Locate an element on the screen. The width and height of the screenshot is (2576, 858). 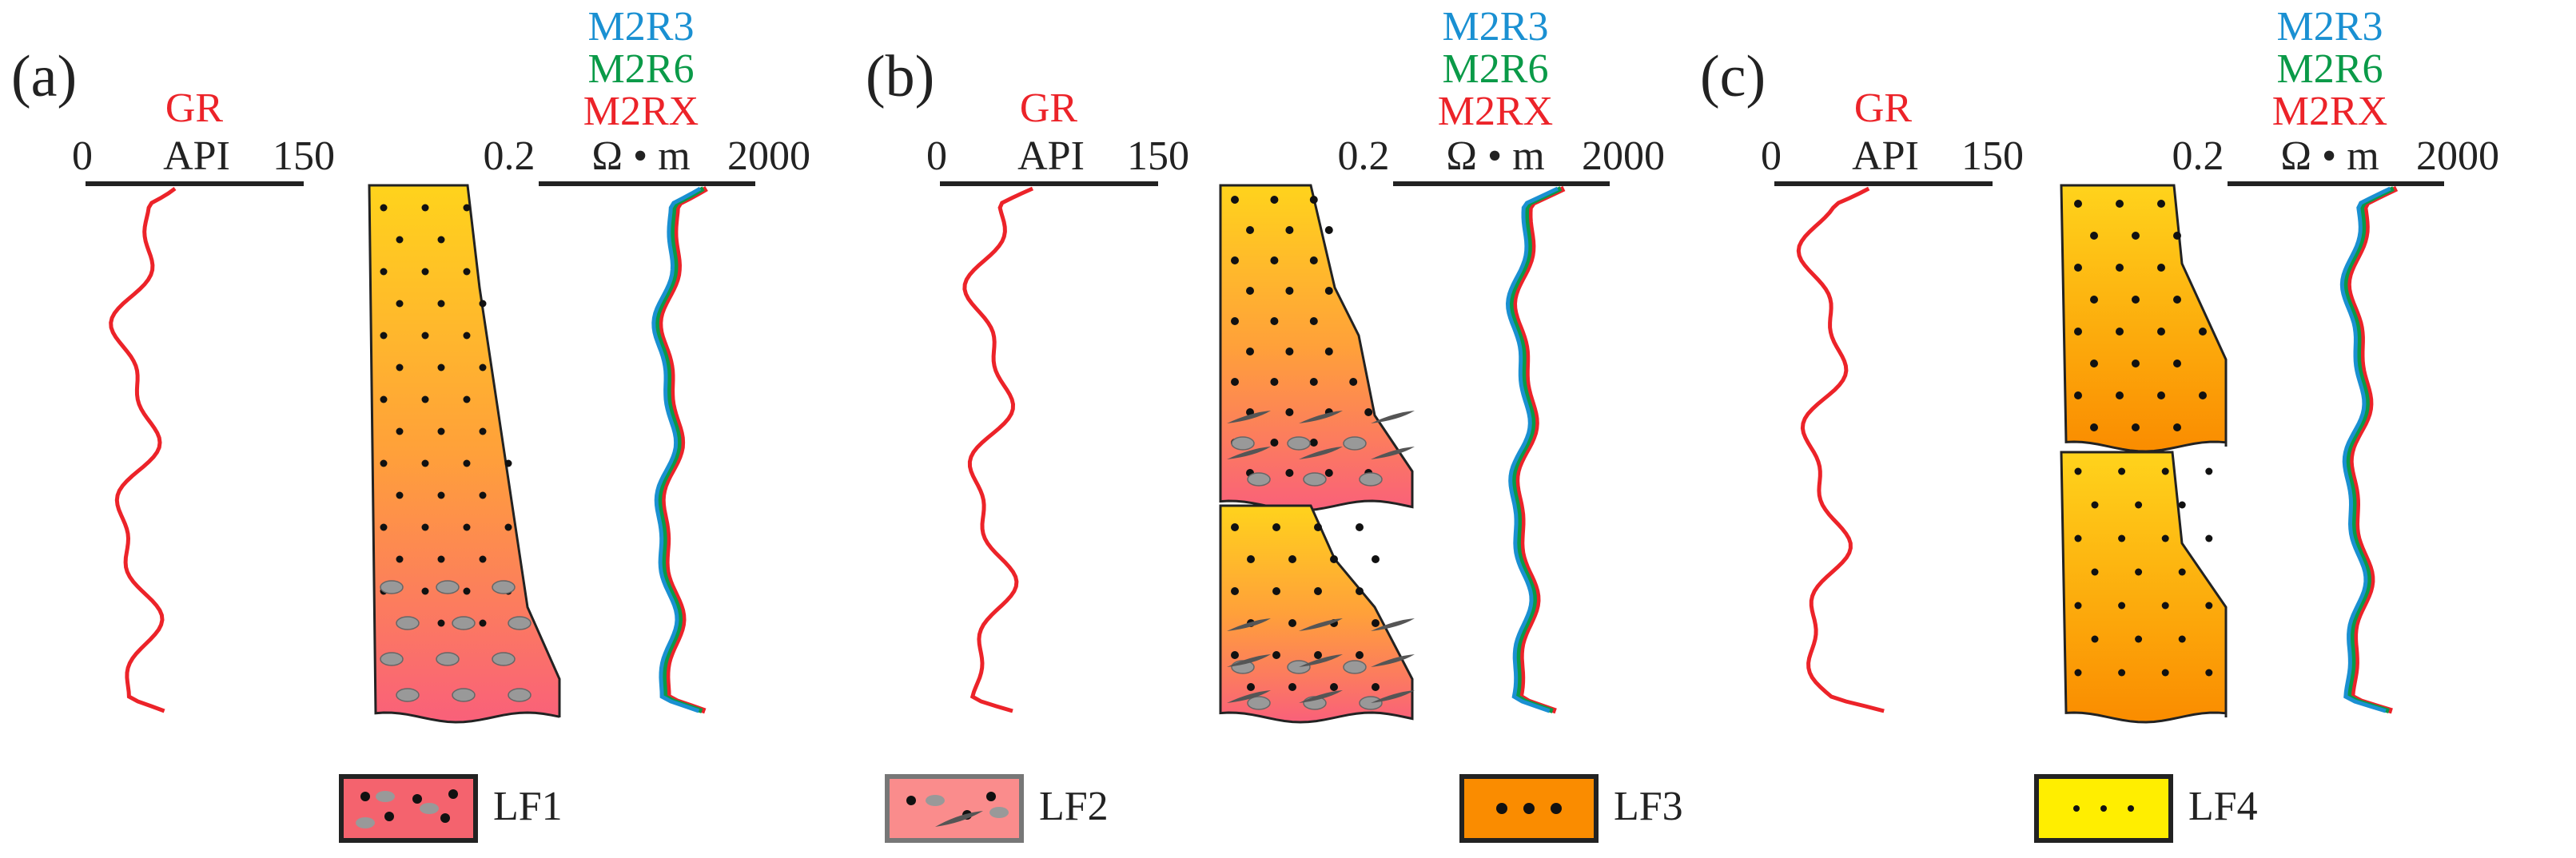
curve-name: M2R3 is located at coordinates (2330, 27).